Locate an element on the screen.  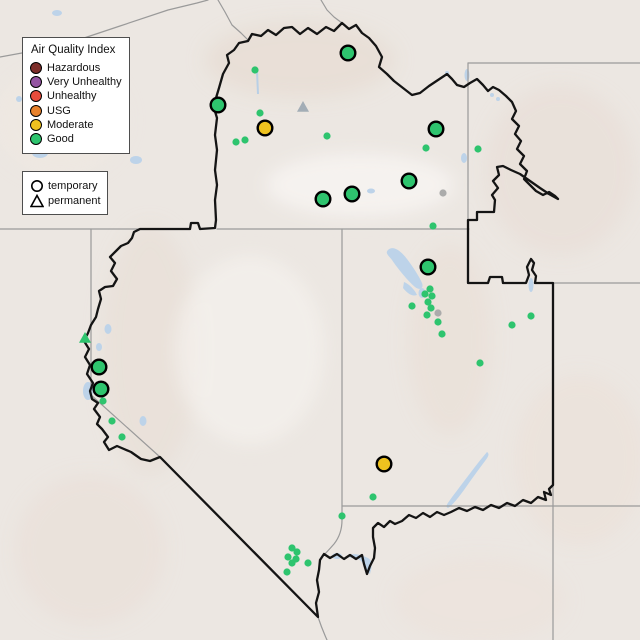
lake-flaming-gorge is located at coordinates (531, 285).